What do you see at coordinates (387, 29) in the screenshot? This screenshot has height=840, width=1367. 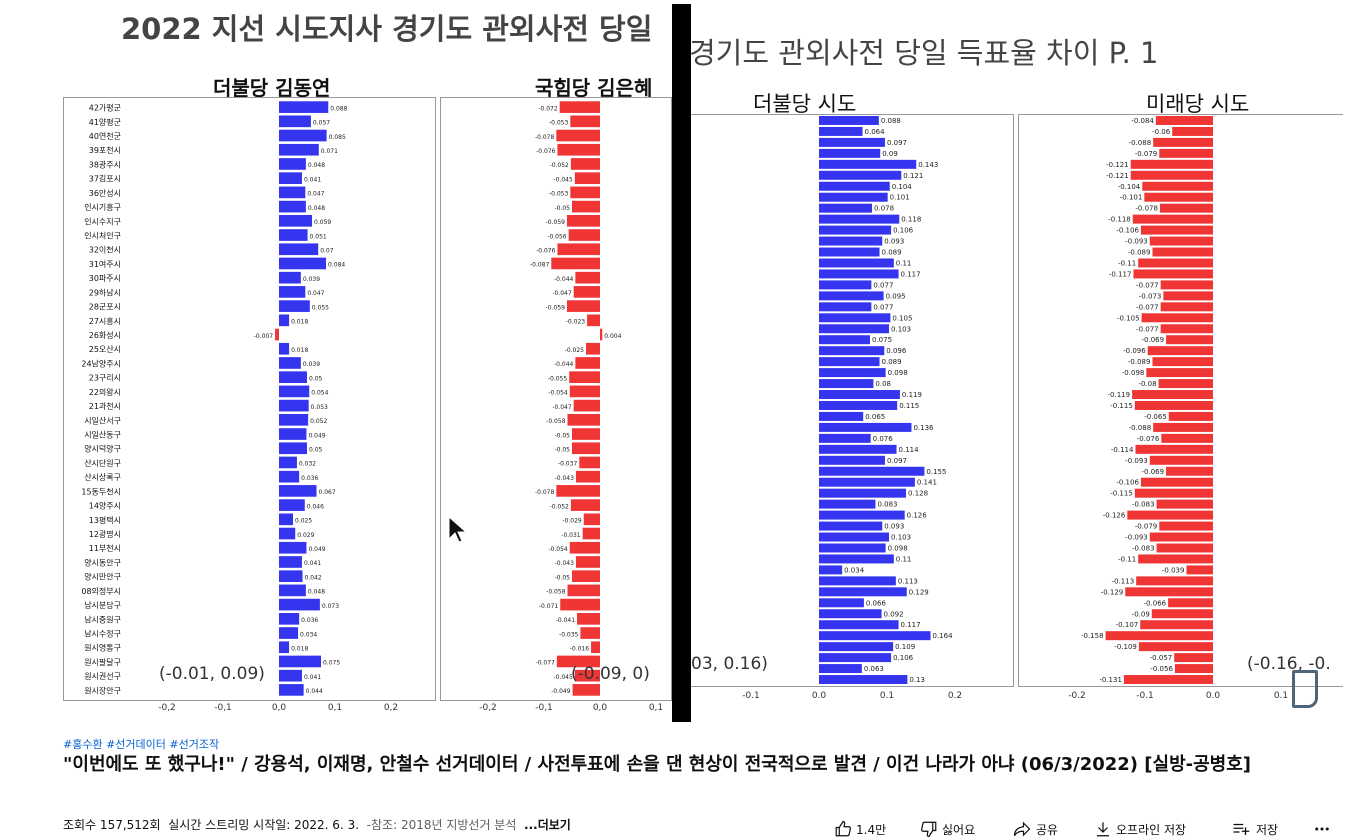 I see `left-chart-title: 2022 지선 시도지사 경기도 관외사전 당일` at bounding box center [387, 29].